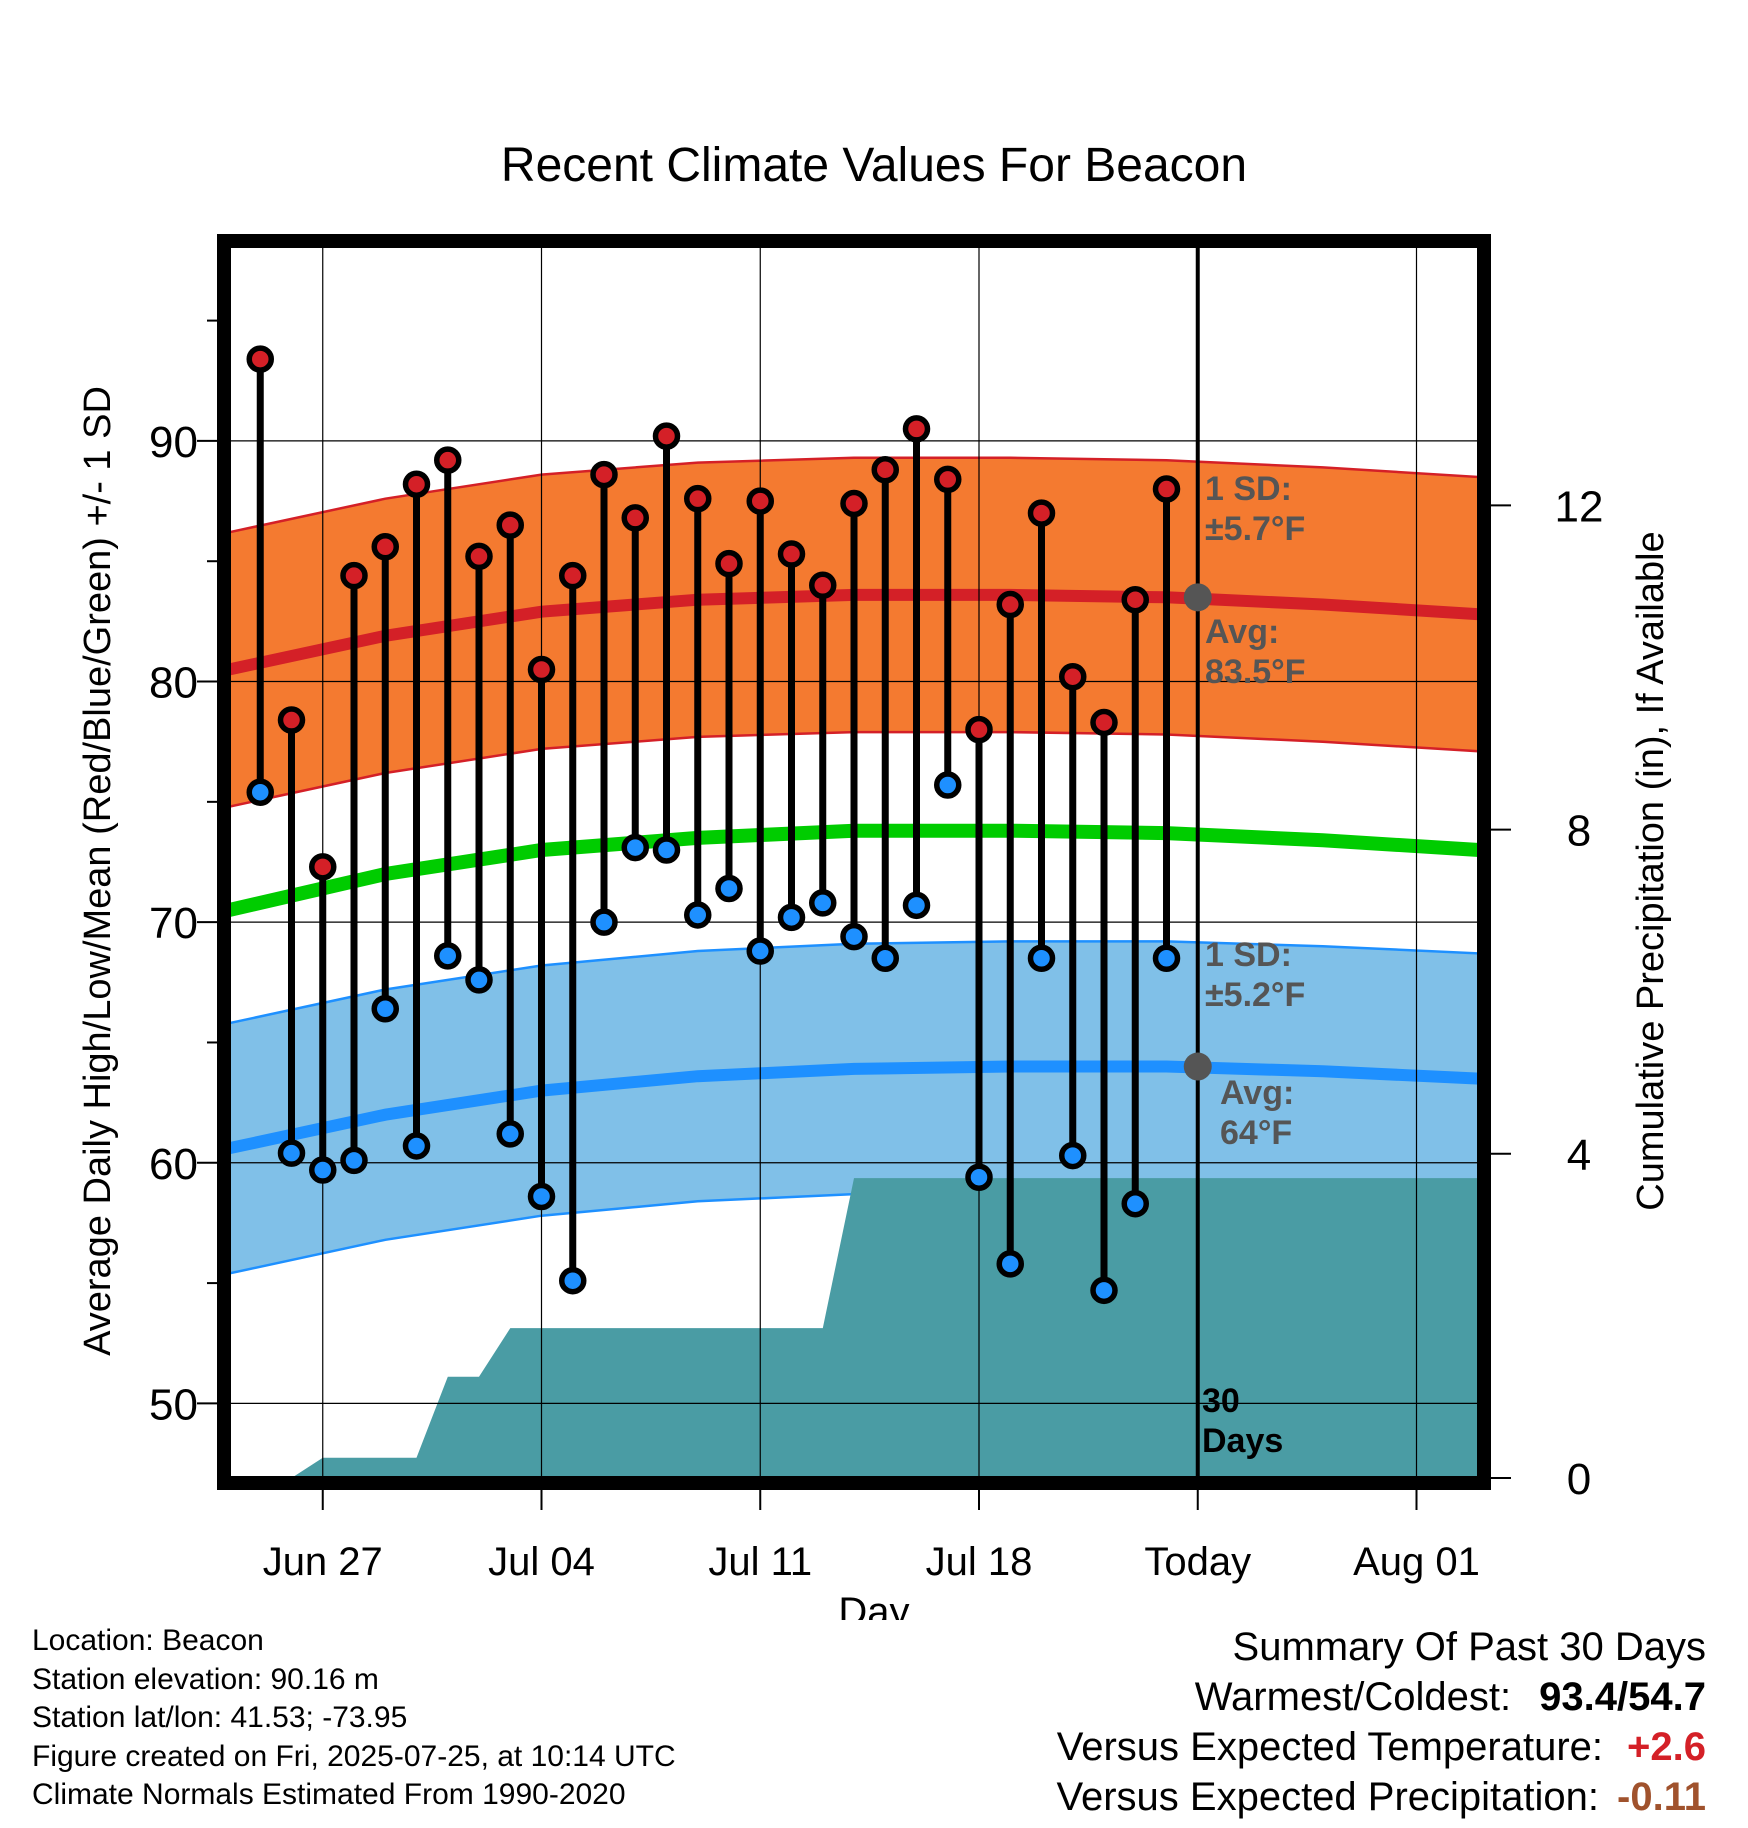 The width and height of the screenshot is (1748, 1828). What do you see at coordinates (1381, 1747) in the screenshot?
I see `temp-anomaly-row: Versus Expected Temperature: +2.6` at bounding box center [1381, 1747].